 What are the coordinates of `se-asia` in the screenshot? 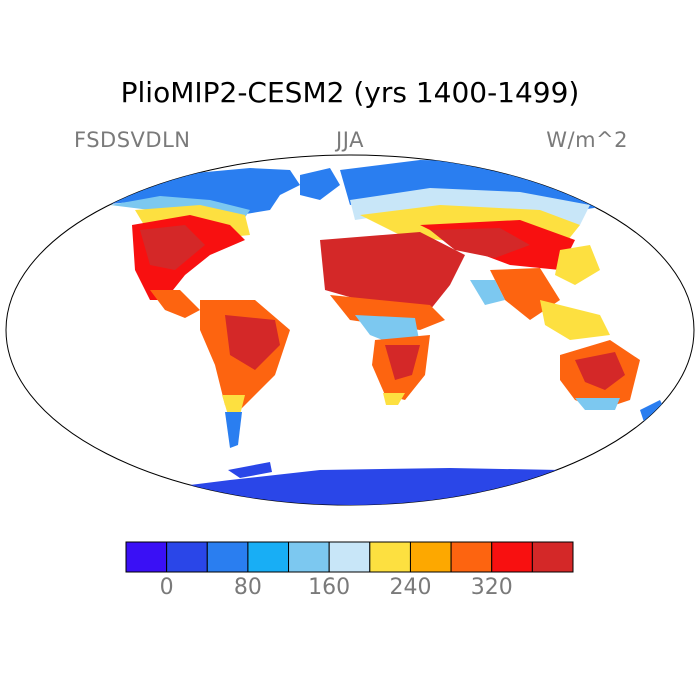 It's located at (575, 320).